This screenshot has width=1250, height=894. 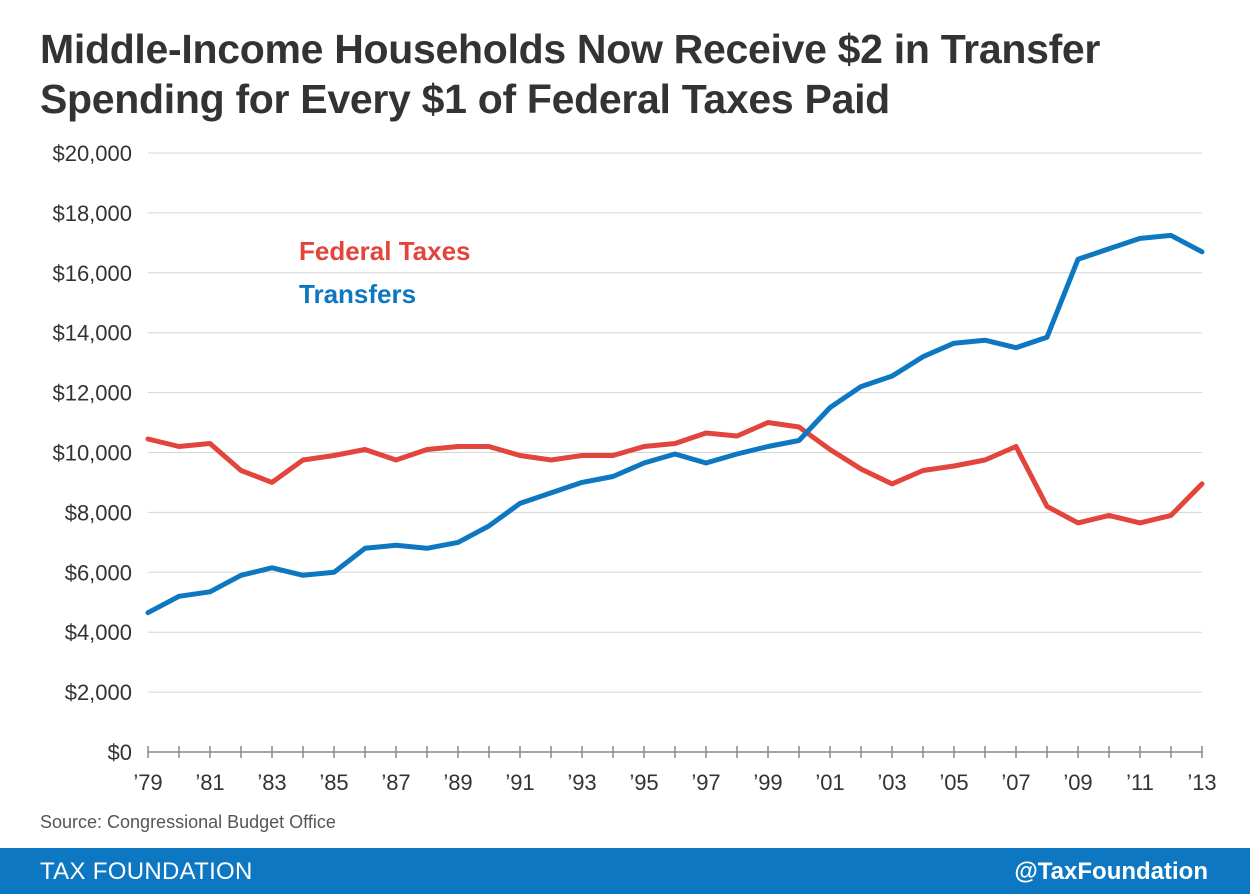 I want to click on data-point-federal-taxes-1984, so click(x=303, y=459).